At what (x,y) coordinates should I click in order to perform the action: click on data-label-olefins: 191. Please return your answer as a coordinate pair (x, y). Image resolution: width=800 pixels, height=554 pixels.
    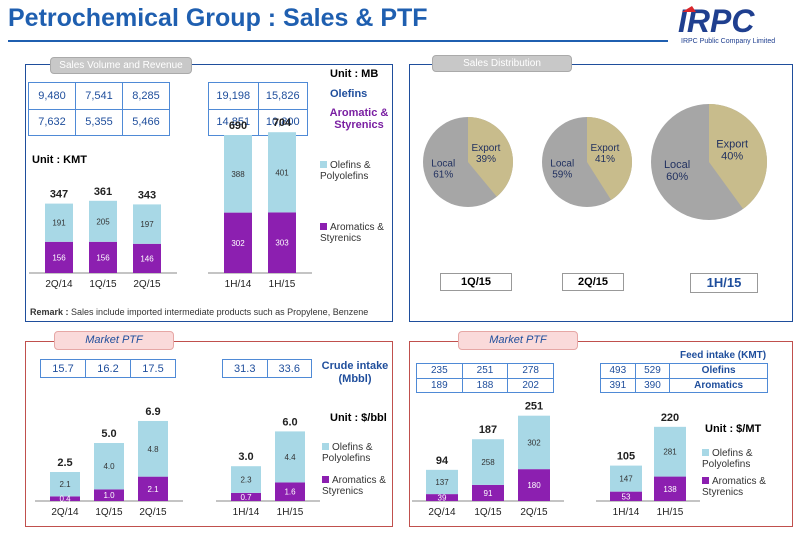
    Looking at the image, I should click on (59, 223).